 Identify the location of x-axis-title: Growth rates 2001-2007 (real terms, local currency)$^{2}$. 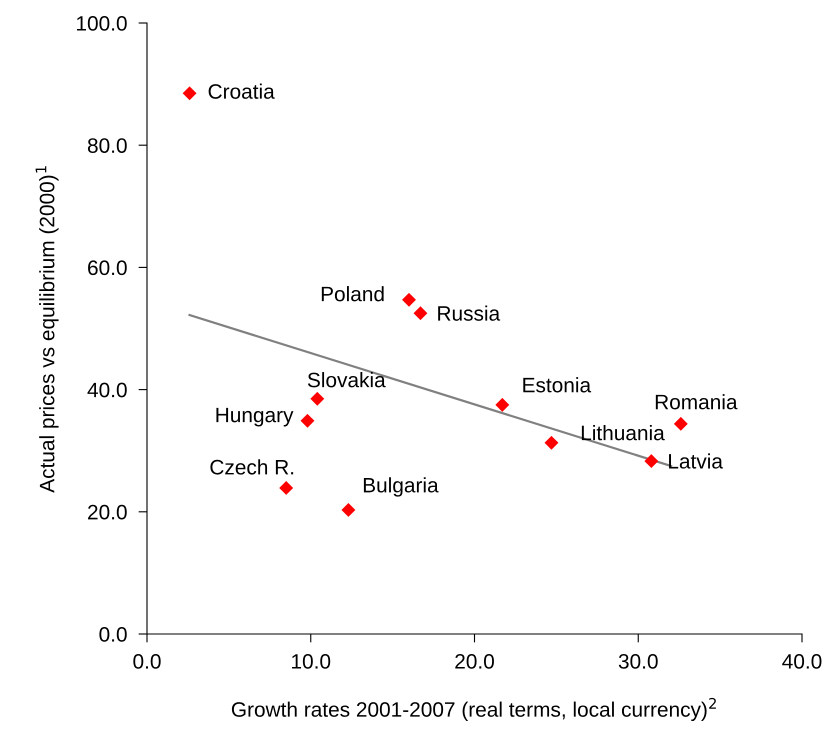
(474, 709).